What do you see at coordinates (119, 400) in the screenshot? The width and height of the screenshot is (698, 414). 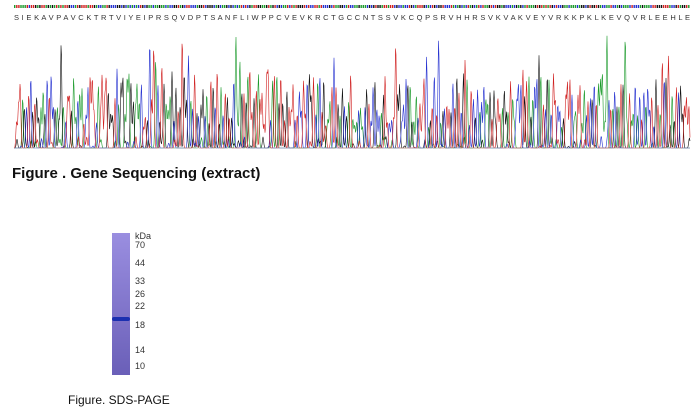 I see `caption: Figure. SDS-PAGE` at bounding box center [119, 400].